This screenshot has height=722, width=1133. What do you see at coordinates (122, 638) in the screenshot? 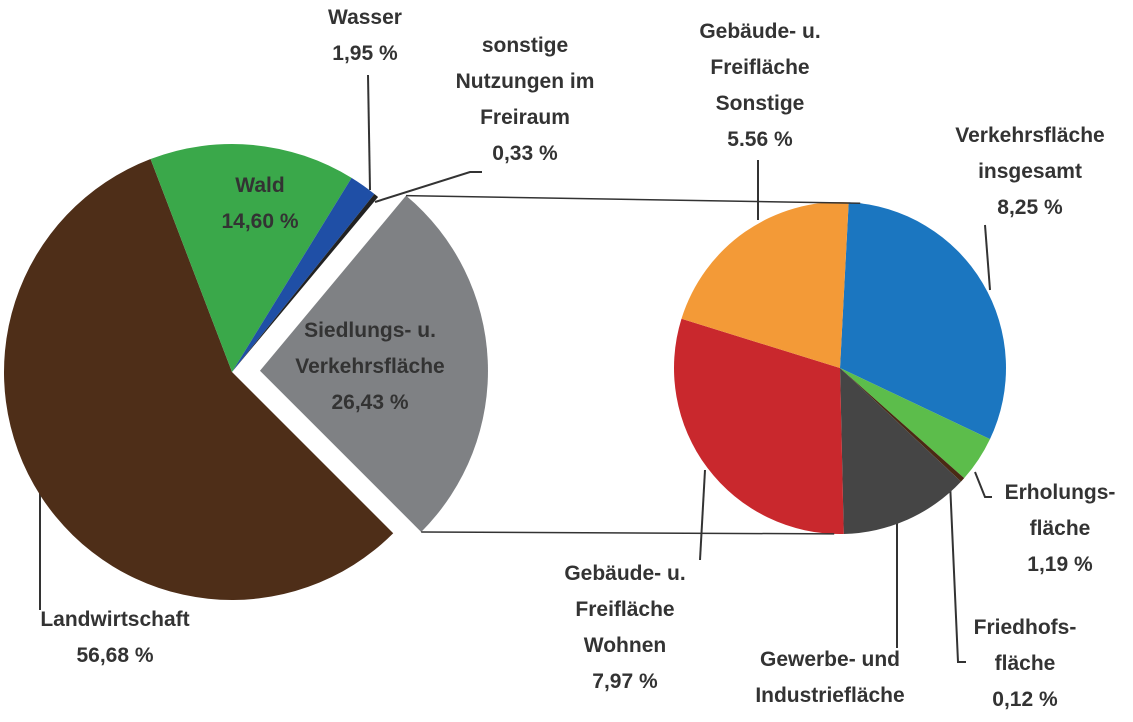
I see `slice-label: Landwirtschaft 56,68 %` at bounding box center [122, 638].